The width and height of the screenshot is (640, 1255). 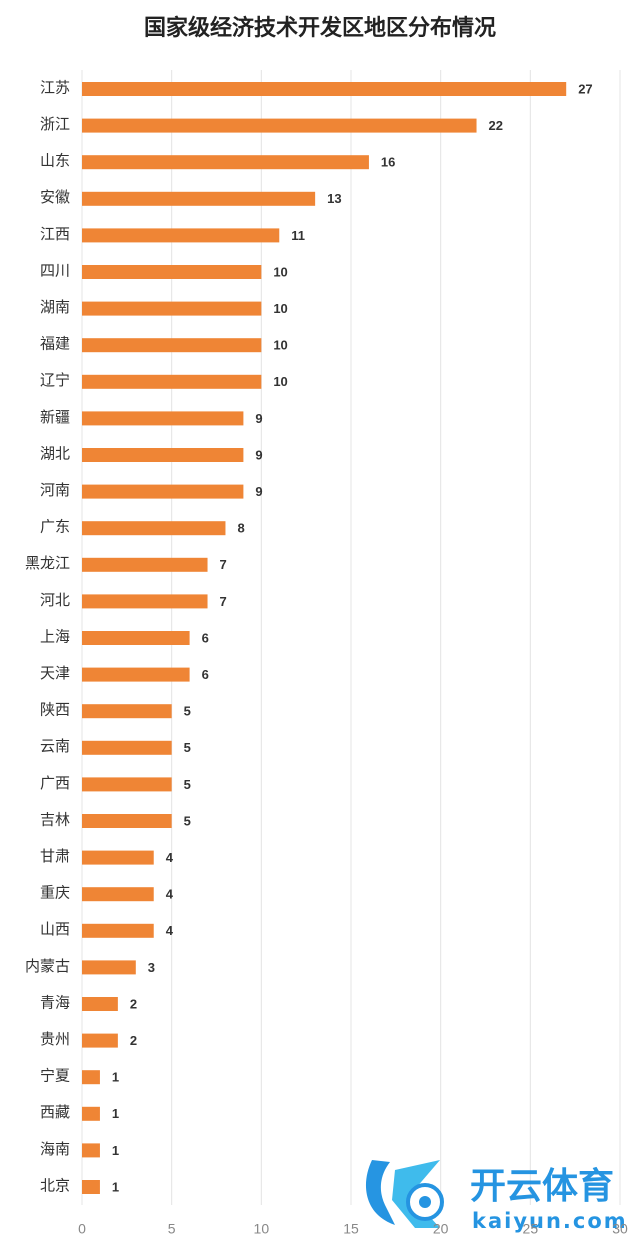 I want to click on watermark-url: kaiyun.com, so click(x=550, y=1221).